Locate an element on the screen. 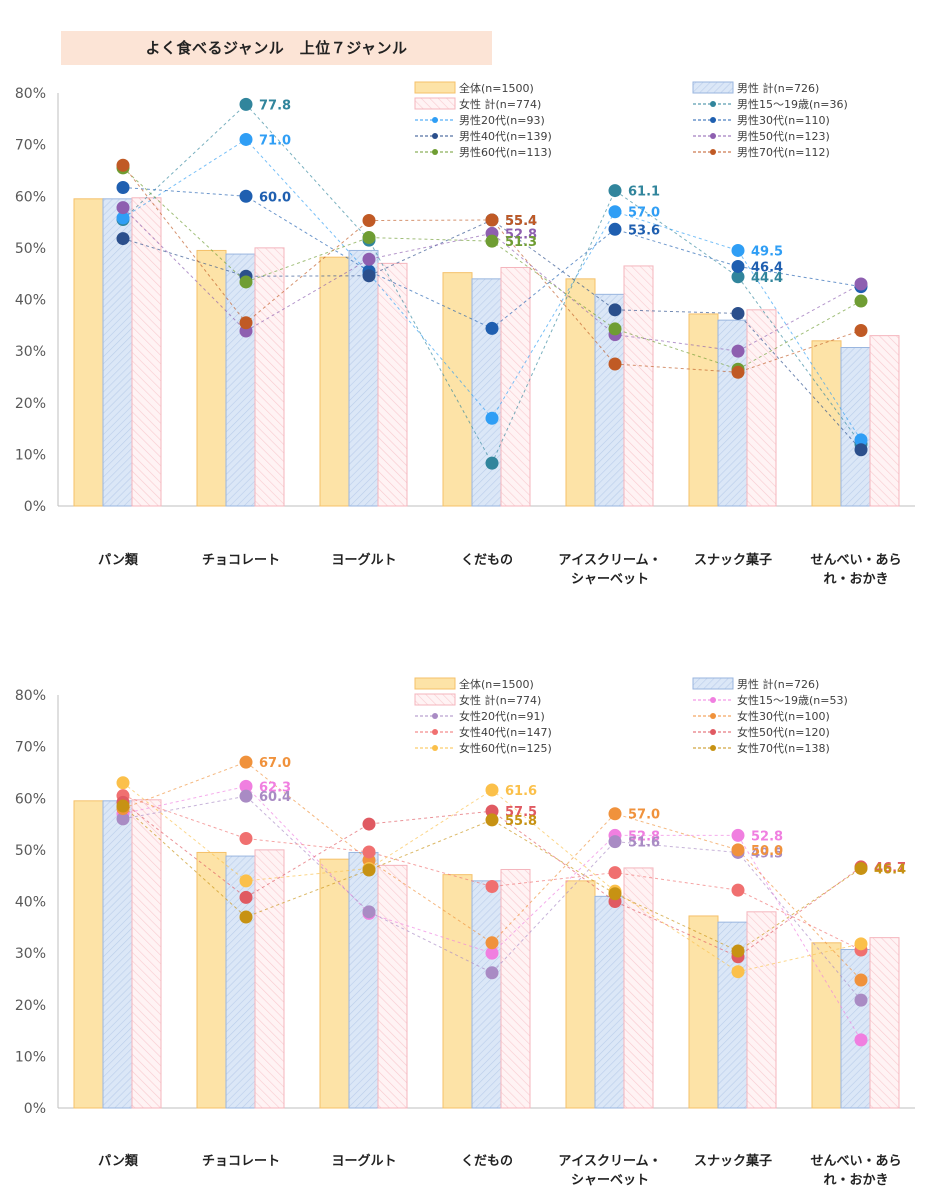 The image size is (935, 1200). legend-label: 女性40代(n=147) is located at coordinates (505, 732).